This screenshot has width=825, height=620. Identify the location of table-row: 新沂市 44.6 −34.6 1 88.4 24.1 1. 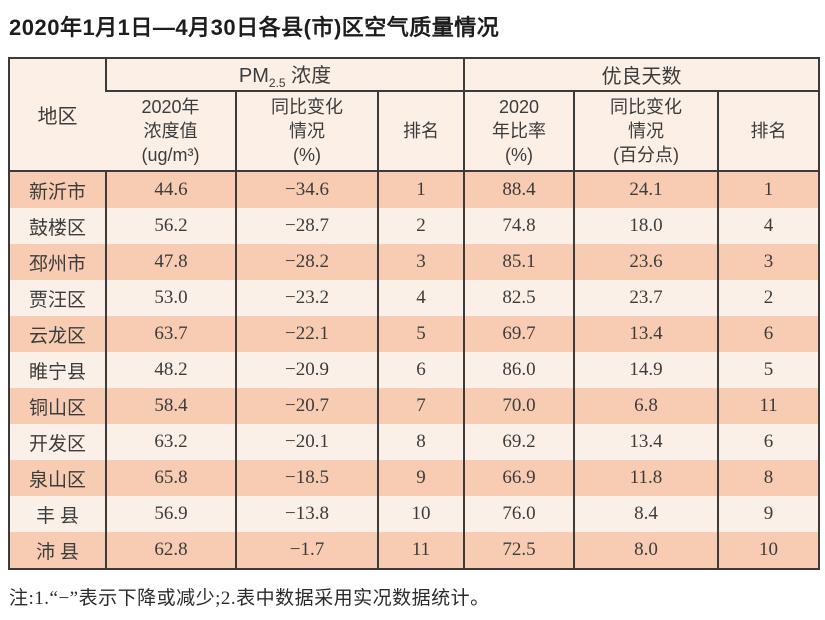
(414, 189).